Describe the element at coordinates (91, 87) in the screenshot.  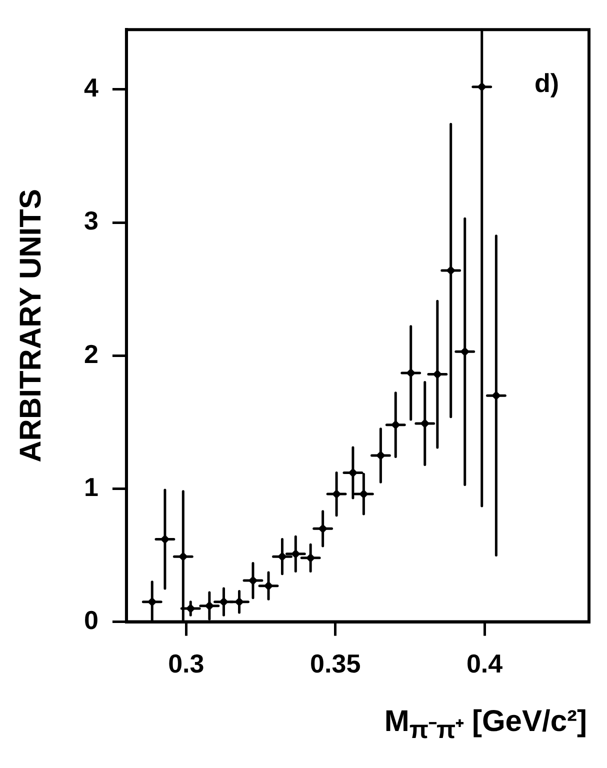
I see `y-tick-label: 4` at that location.